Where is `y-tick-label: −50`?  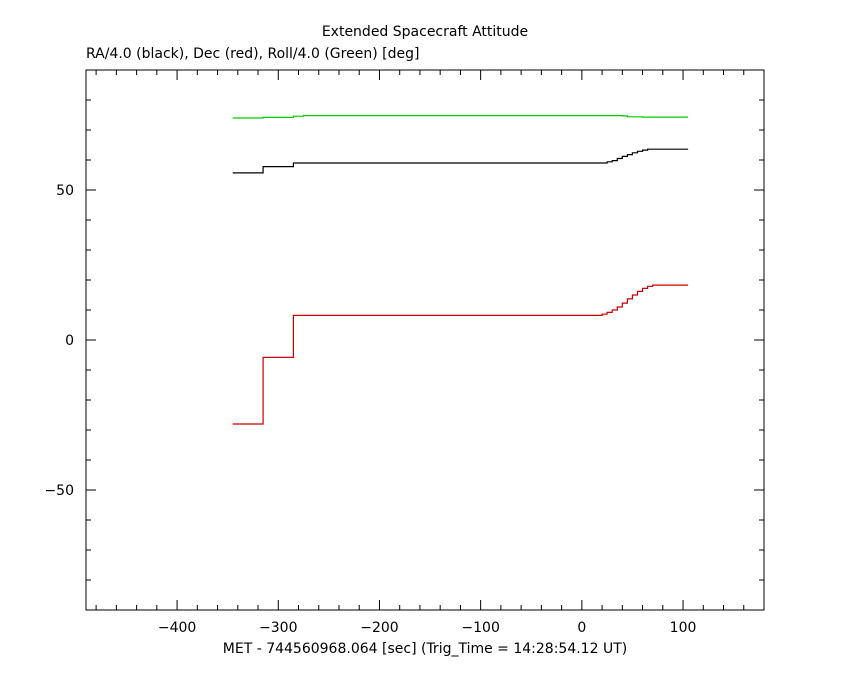
y-tick-label: −50 is located at coordinates (59, 491).